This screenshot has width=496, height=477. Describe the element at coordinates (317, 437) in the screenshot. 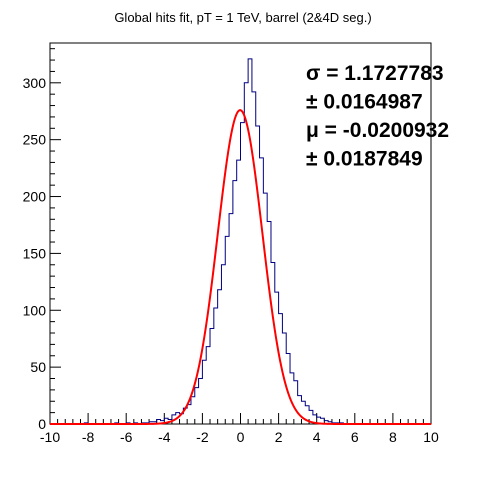

I see `x-tick-label: 4` at that location.